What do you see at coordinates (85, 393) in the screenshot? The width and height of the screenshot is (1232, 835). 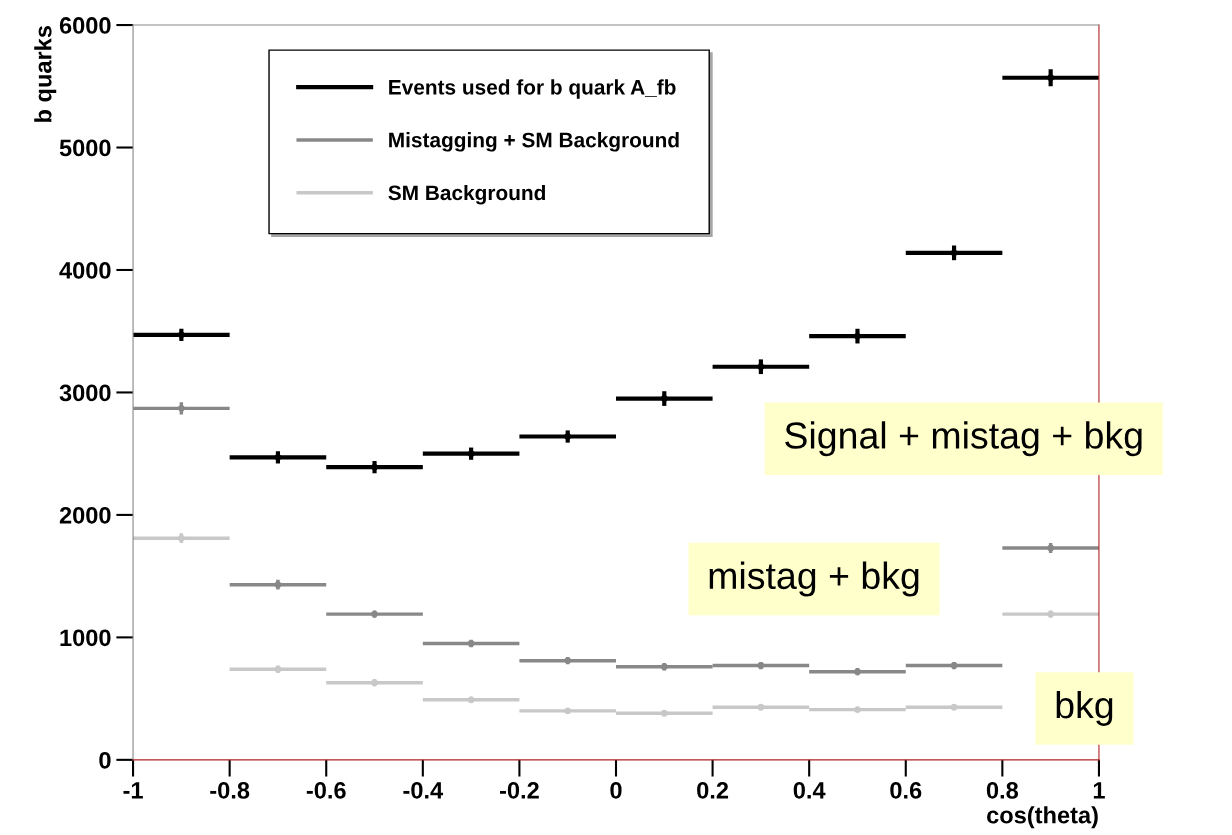 I see `y-tick-label: 3000` at bounding box center [85, 393].